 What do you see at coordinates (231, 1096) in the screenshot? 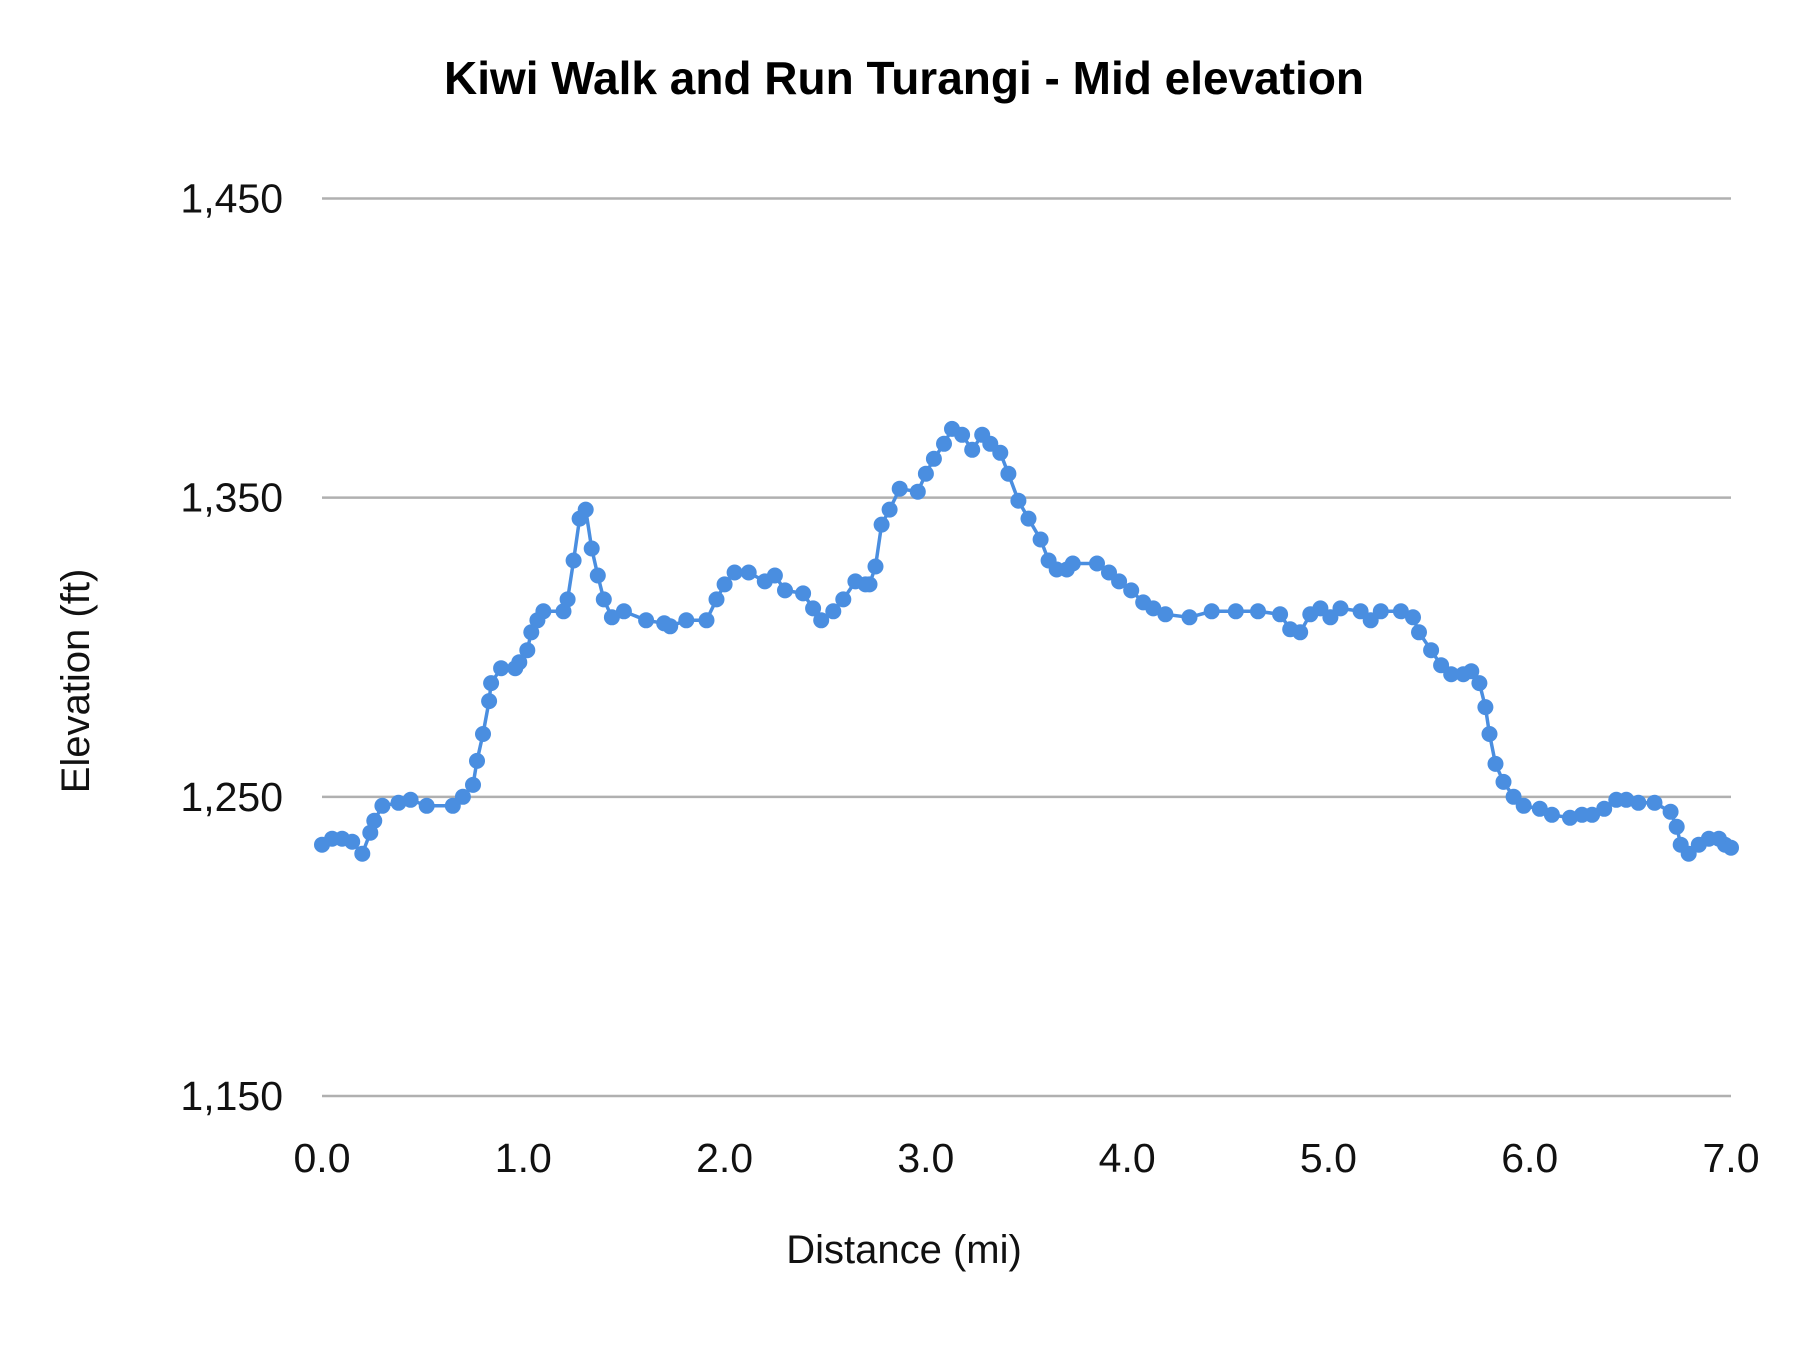
I see `y-tick-label: 1,150` at bounding box center [231, 1096].